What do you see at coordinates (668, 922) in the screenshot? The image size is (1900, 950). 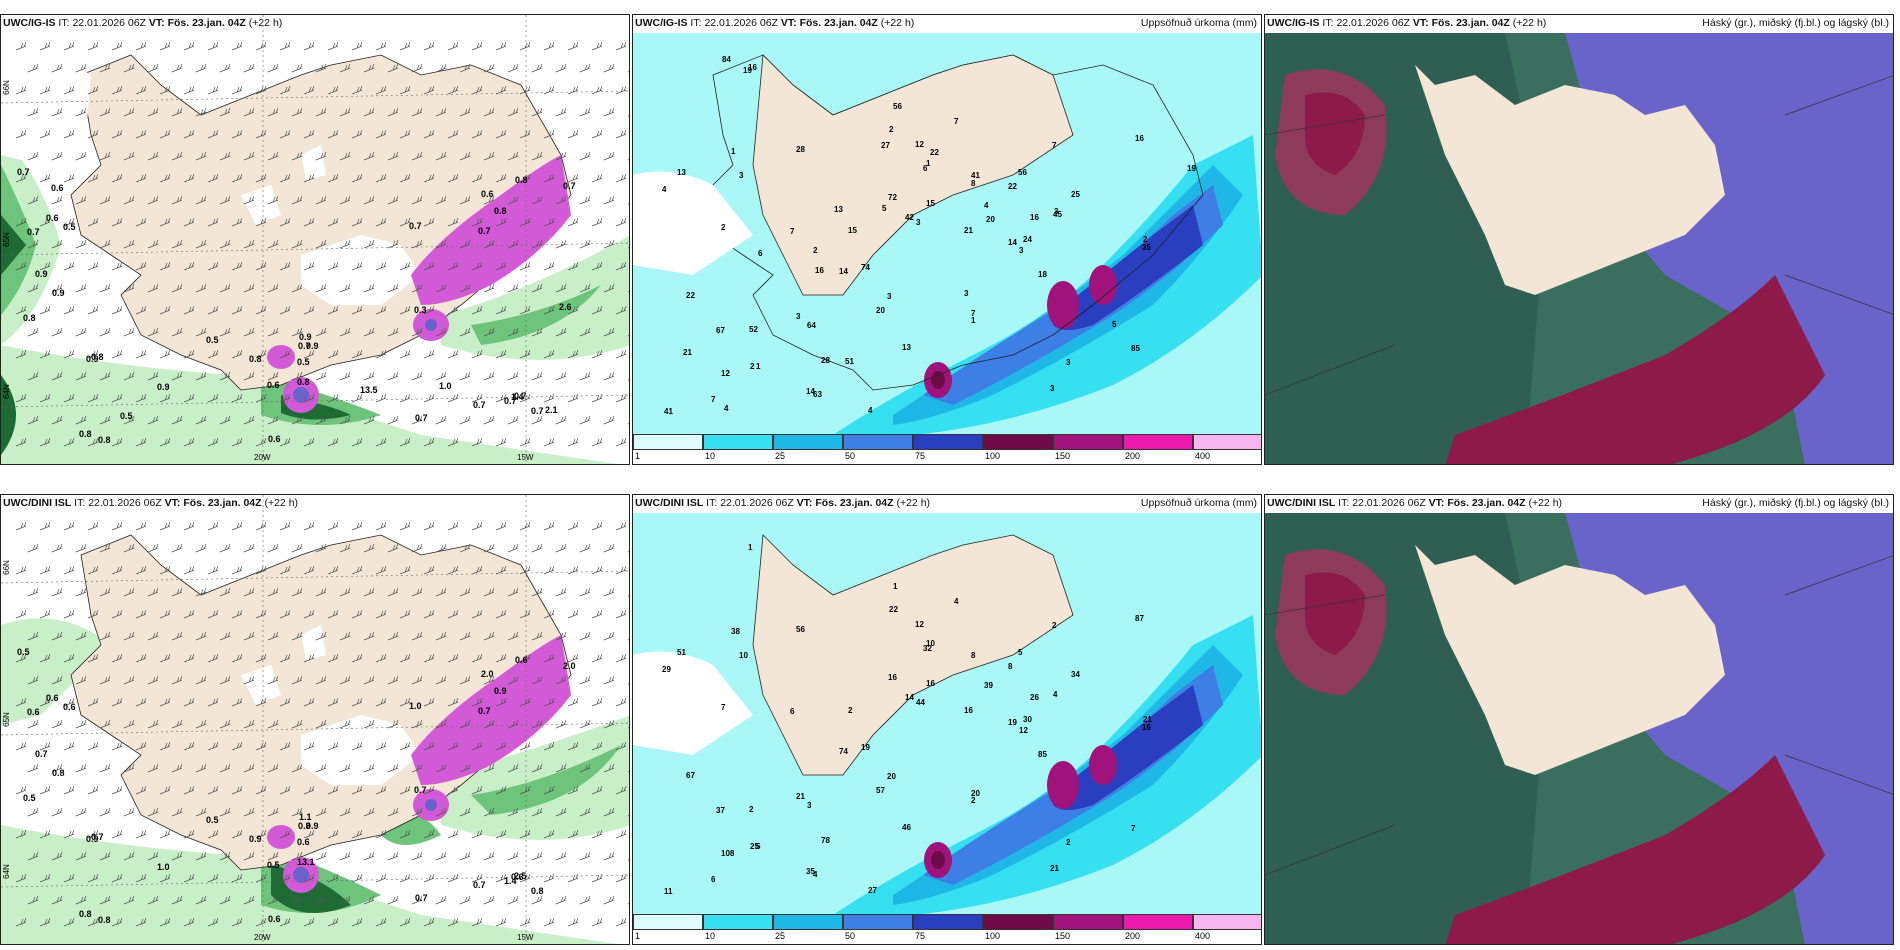 I see `colorbar-segment` at bounding box center [668, 922].